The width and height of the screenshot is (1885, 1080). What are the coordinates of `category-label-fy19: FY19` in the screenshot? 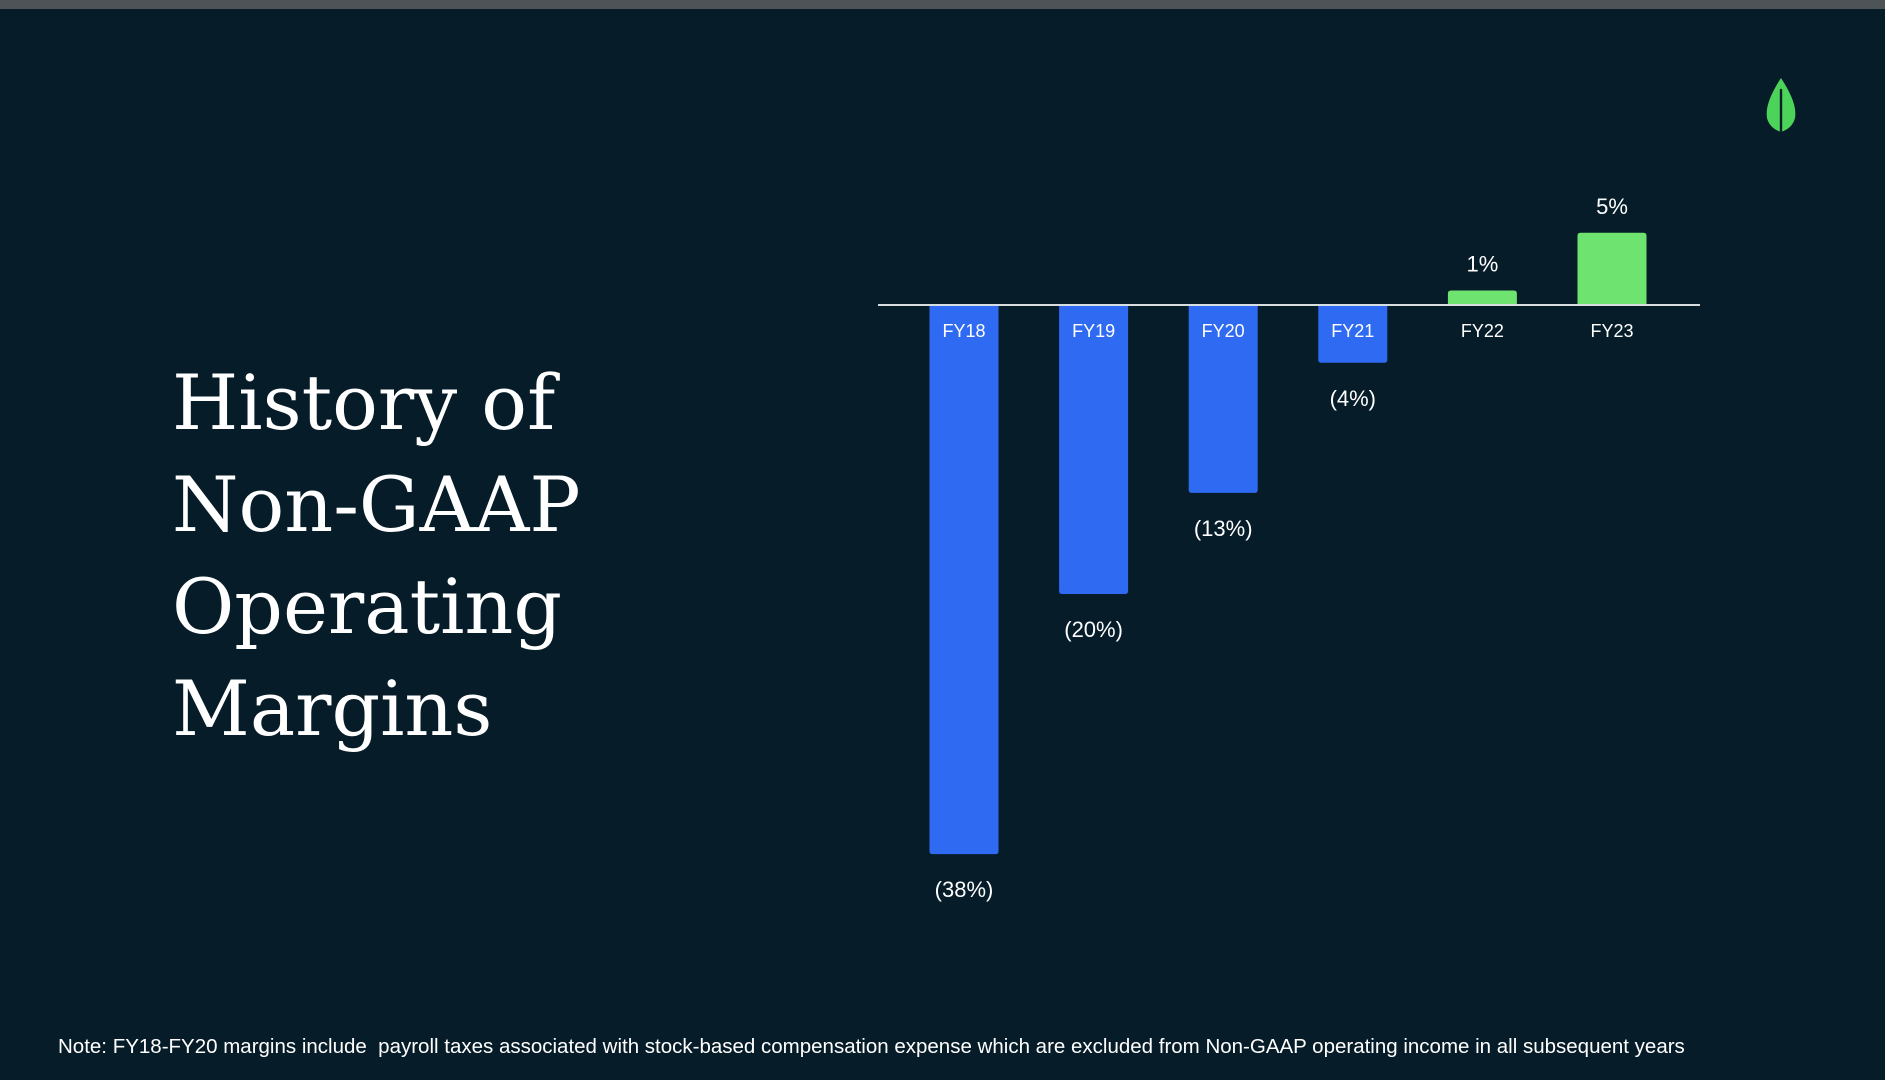 It's located at (1093, 331).